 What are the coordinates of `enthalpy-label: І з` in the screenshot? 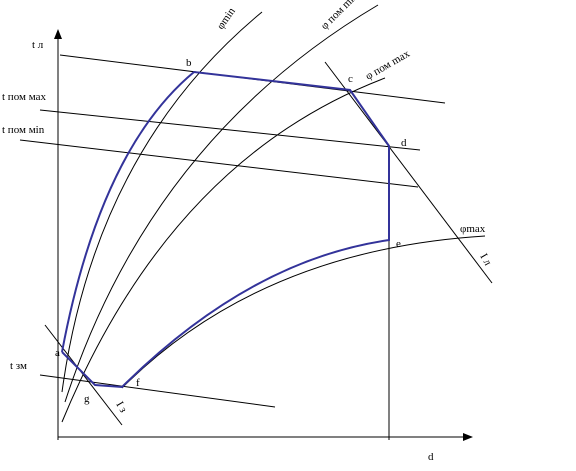 It's located at (121, 407).